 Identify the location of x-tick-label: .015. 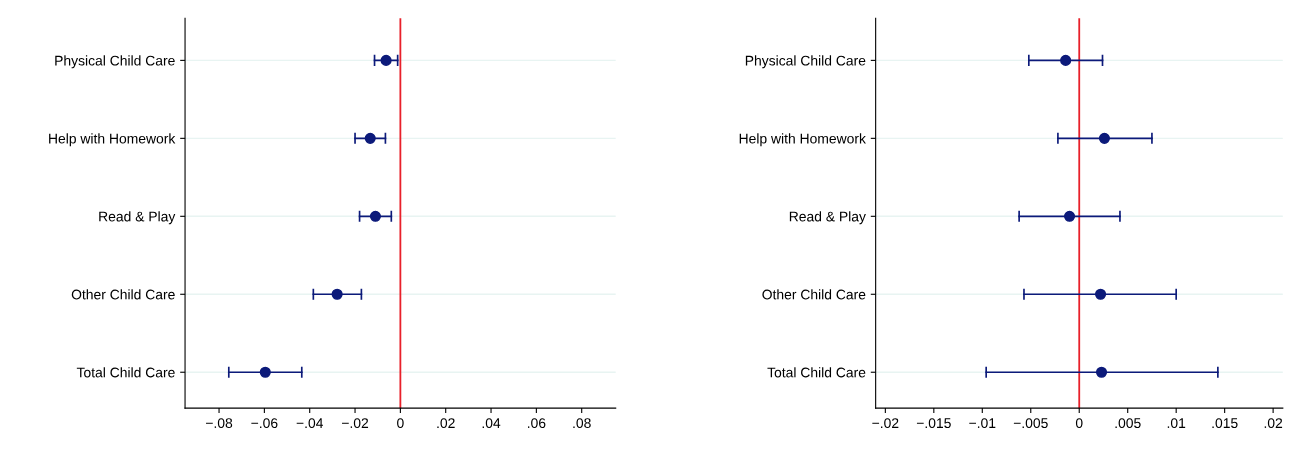
(1225, 423).